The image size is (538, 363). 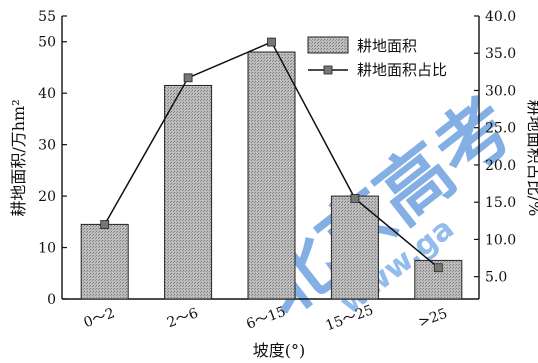 I want to click on right-tick-label: 5.0, so click(x=496, y=278).